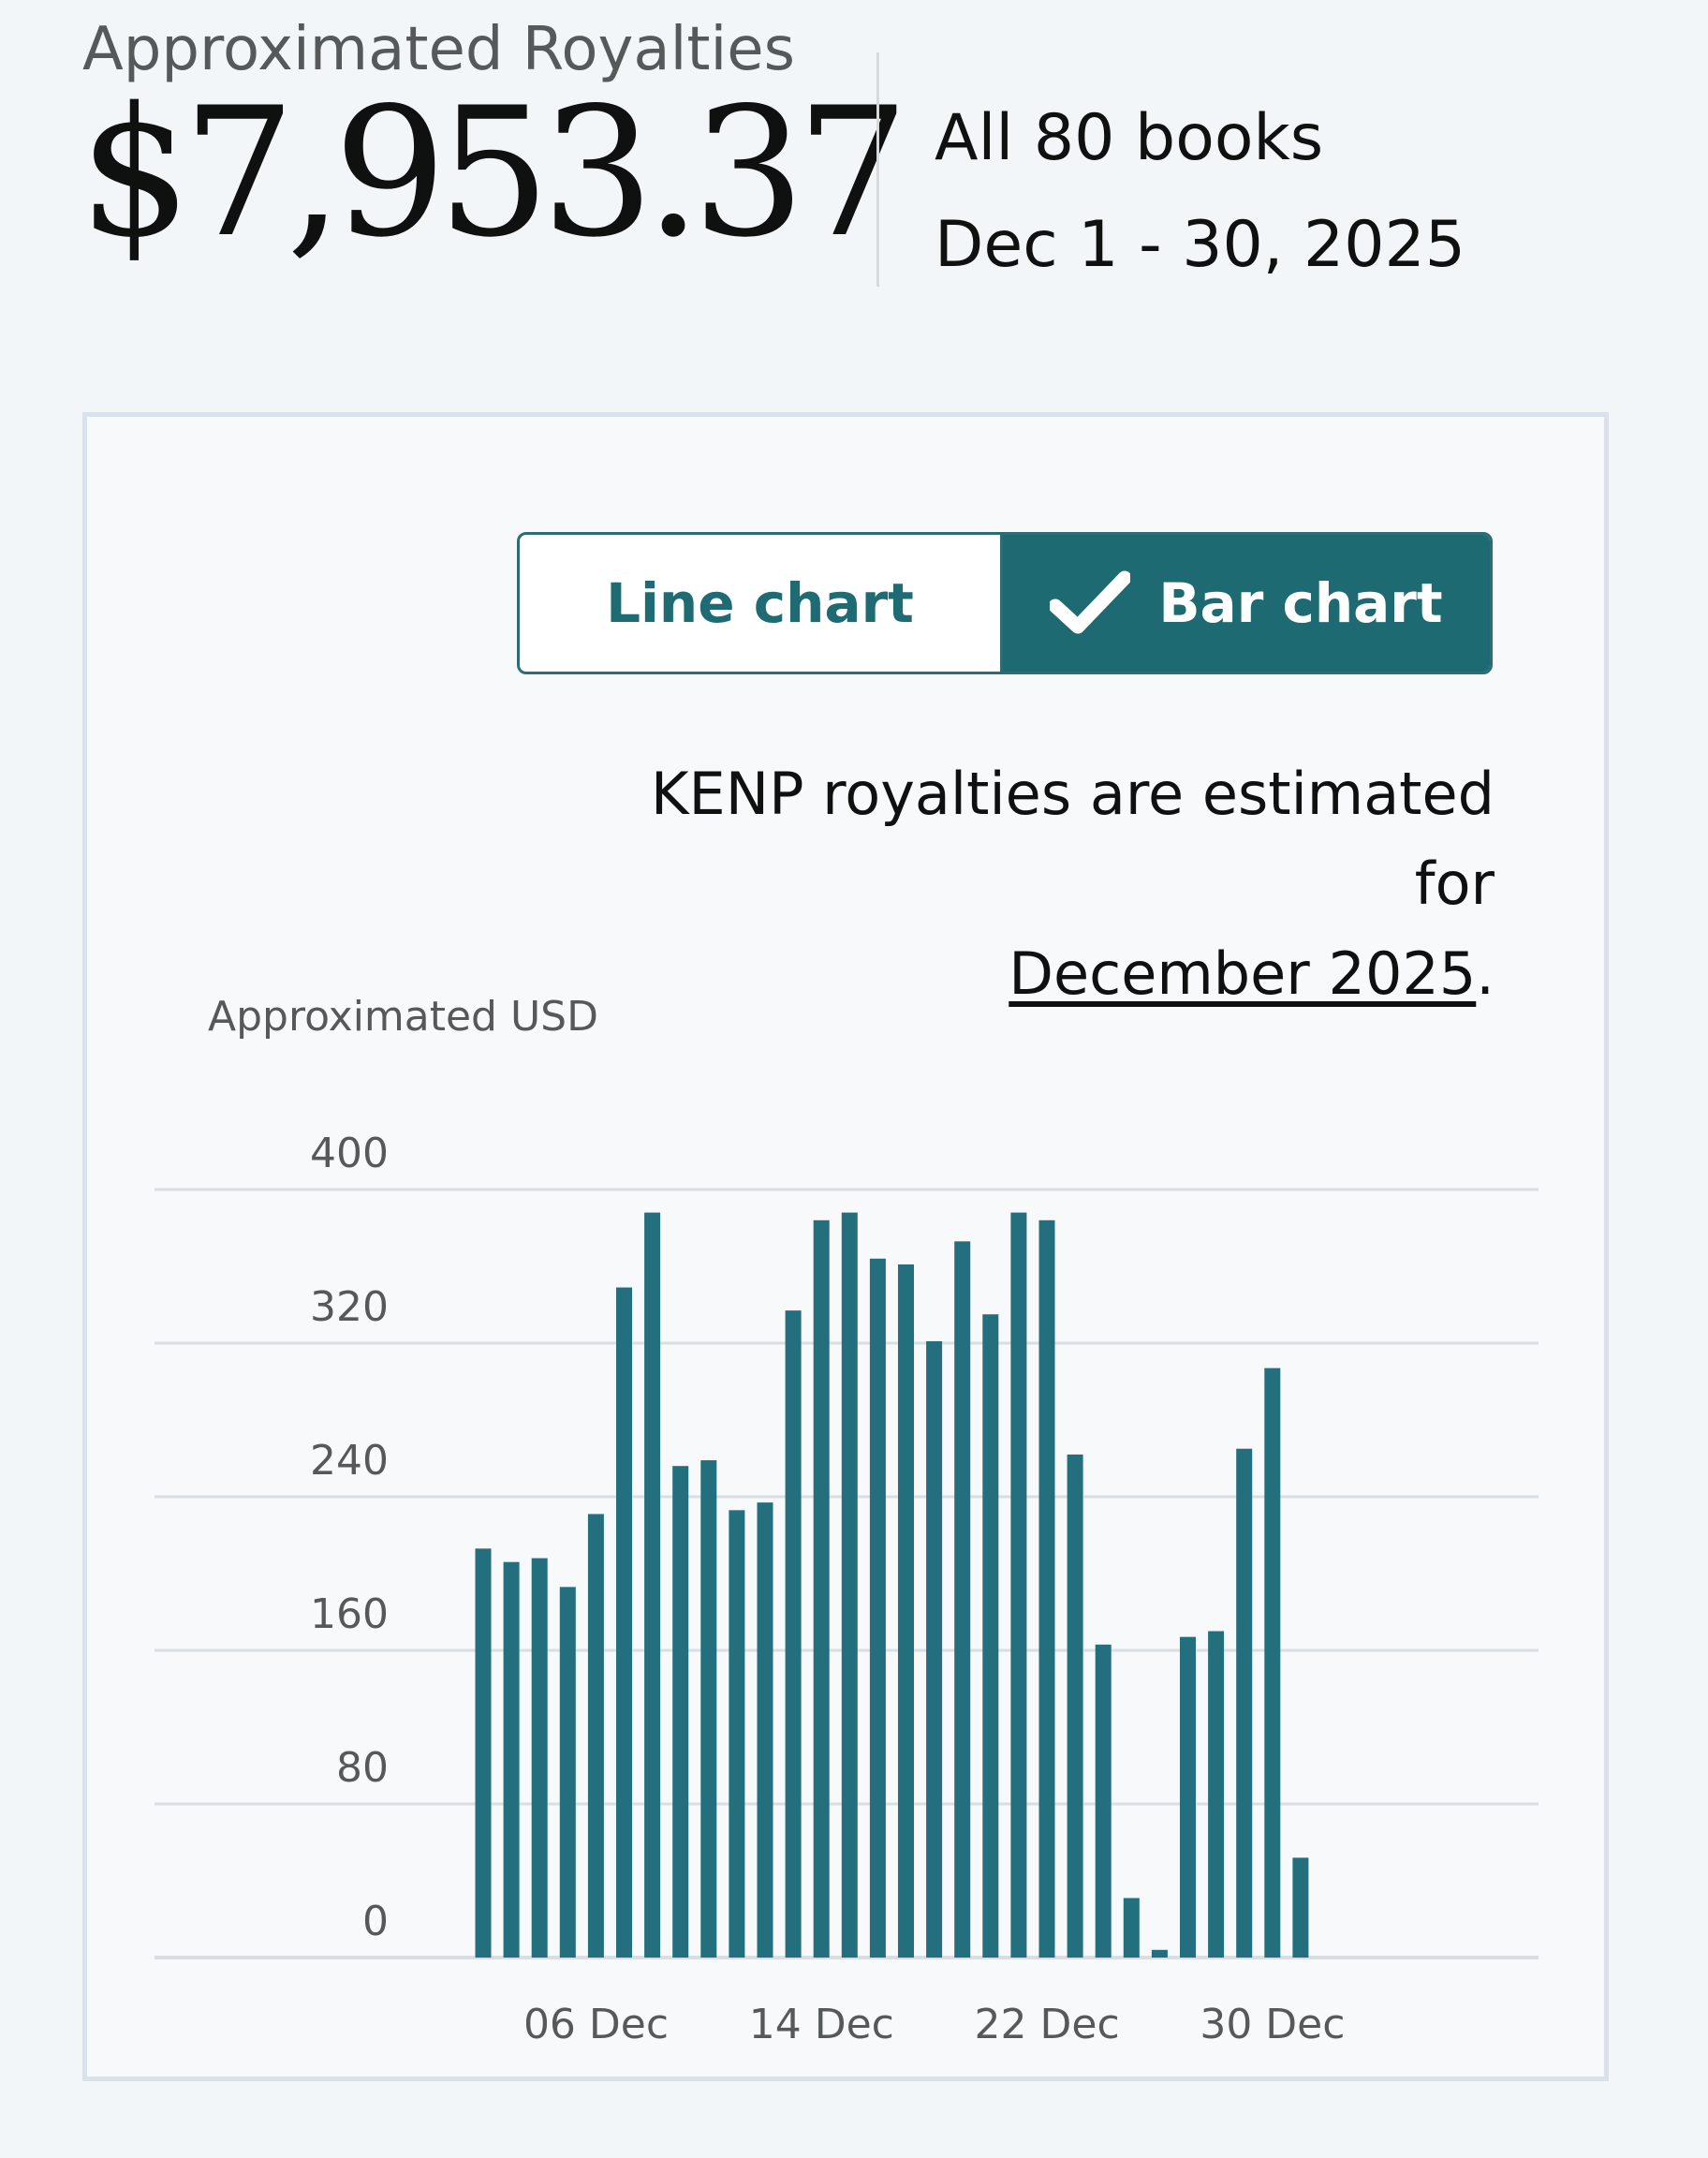 This screenshot has width=1708, height=2158. I want to click on date-range-label: Dec 1 - 30, 2025, so click(1200, 245).